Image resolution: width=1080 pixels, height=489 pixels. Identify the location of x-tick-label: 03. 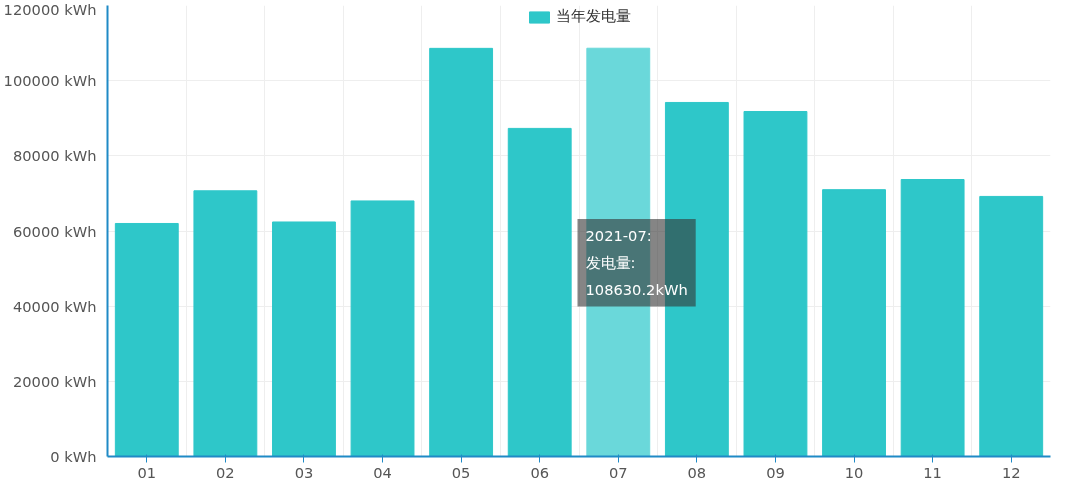
(304, 472).